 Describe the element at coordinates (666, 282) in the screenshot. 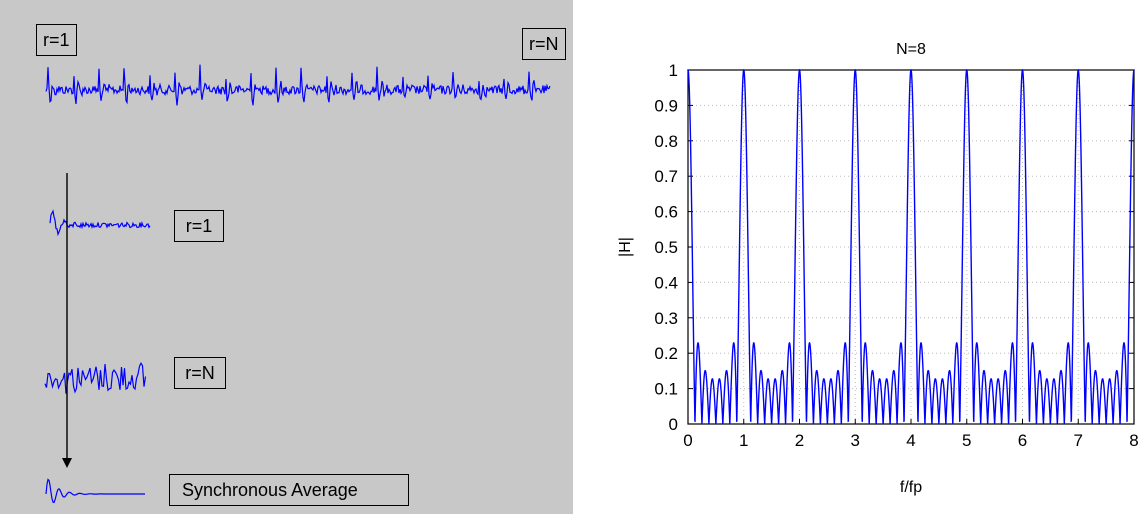

I see `y-tick-label: 0.4` at that location.